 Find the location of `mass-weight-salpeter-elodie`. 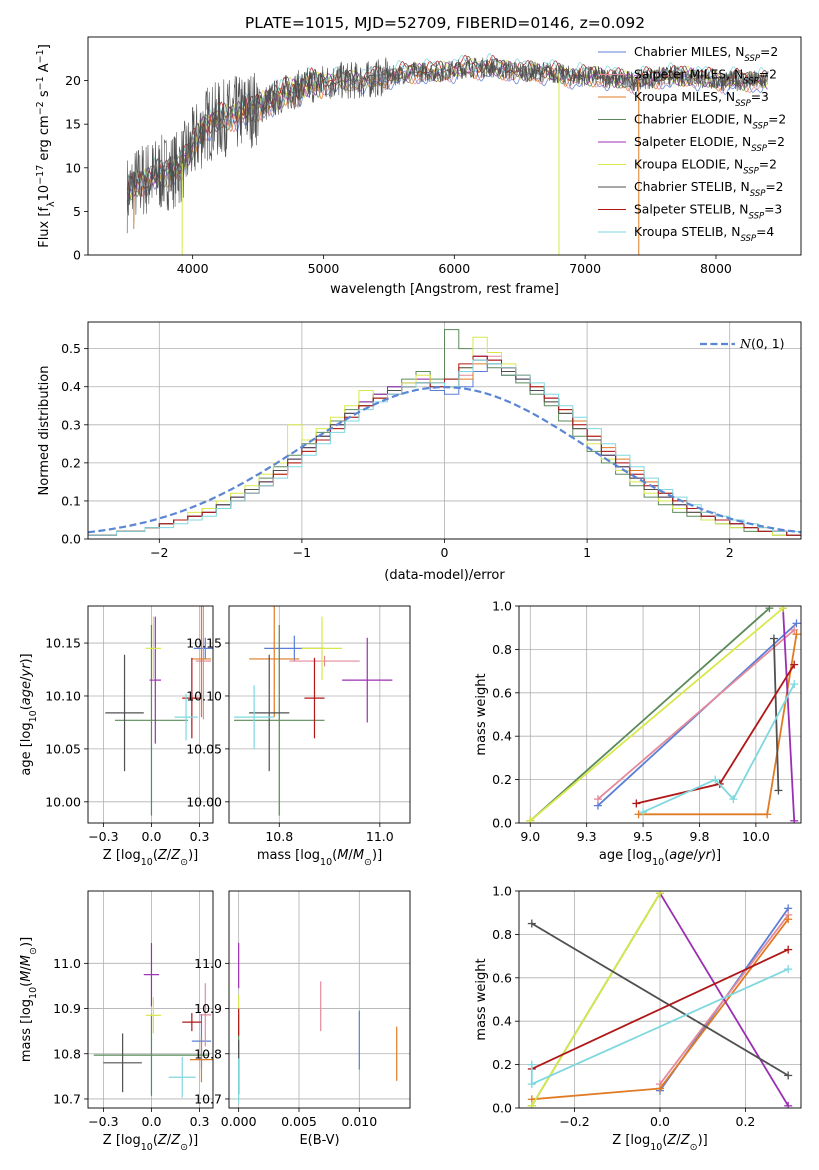

mass-weight-salpeter-elodie is located at coordinates (724, 999).